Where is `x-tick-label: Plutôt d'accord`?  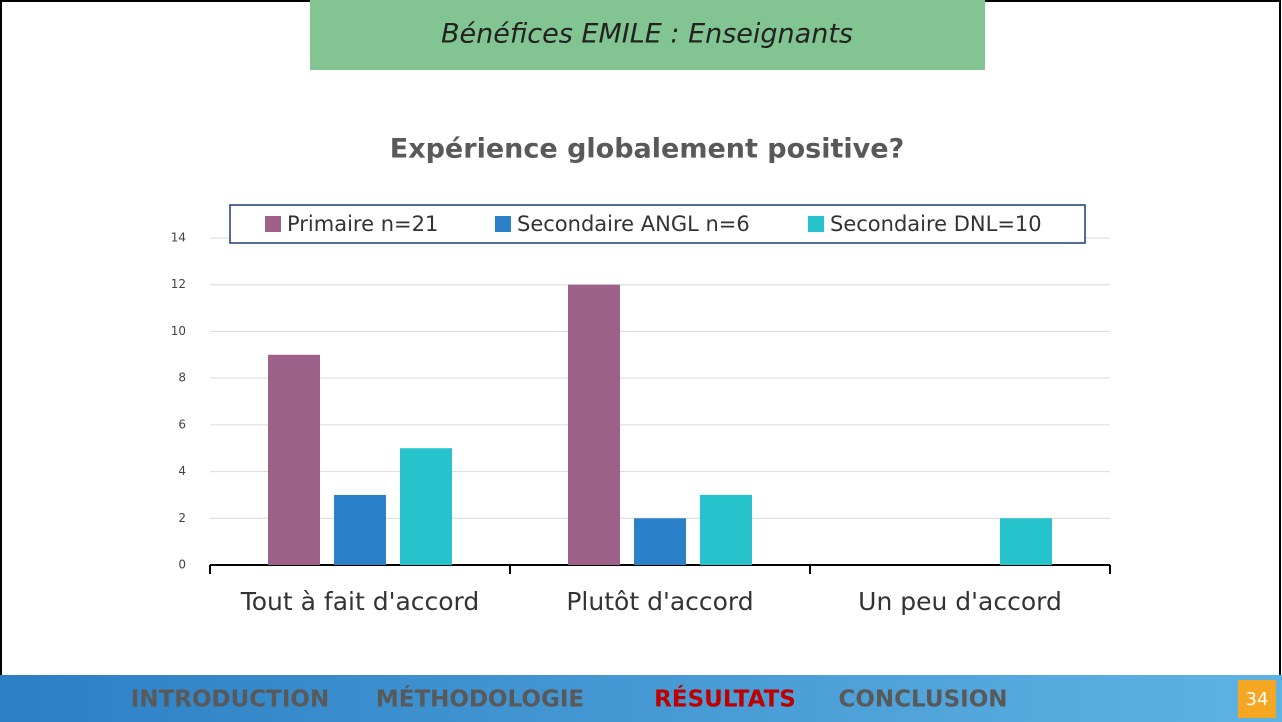 x-tick-label: Plutôt d'accord is located at coordinates (659, 601).